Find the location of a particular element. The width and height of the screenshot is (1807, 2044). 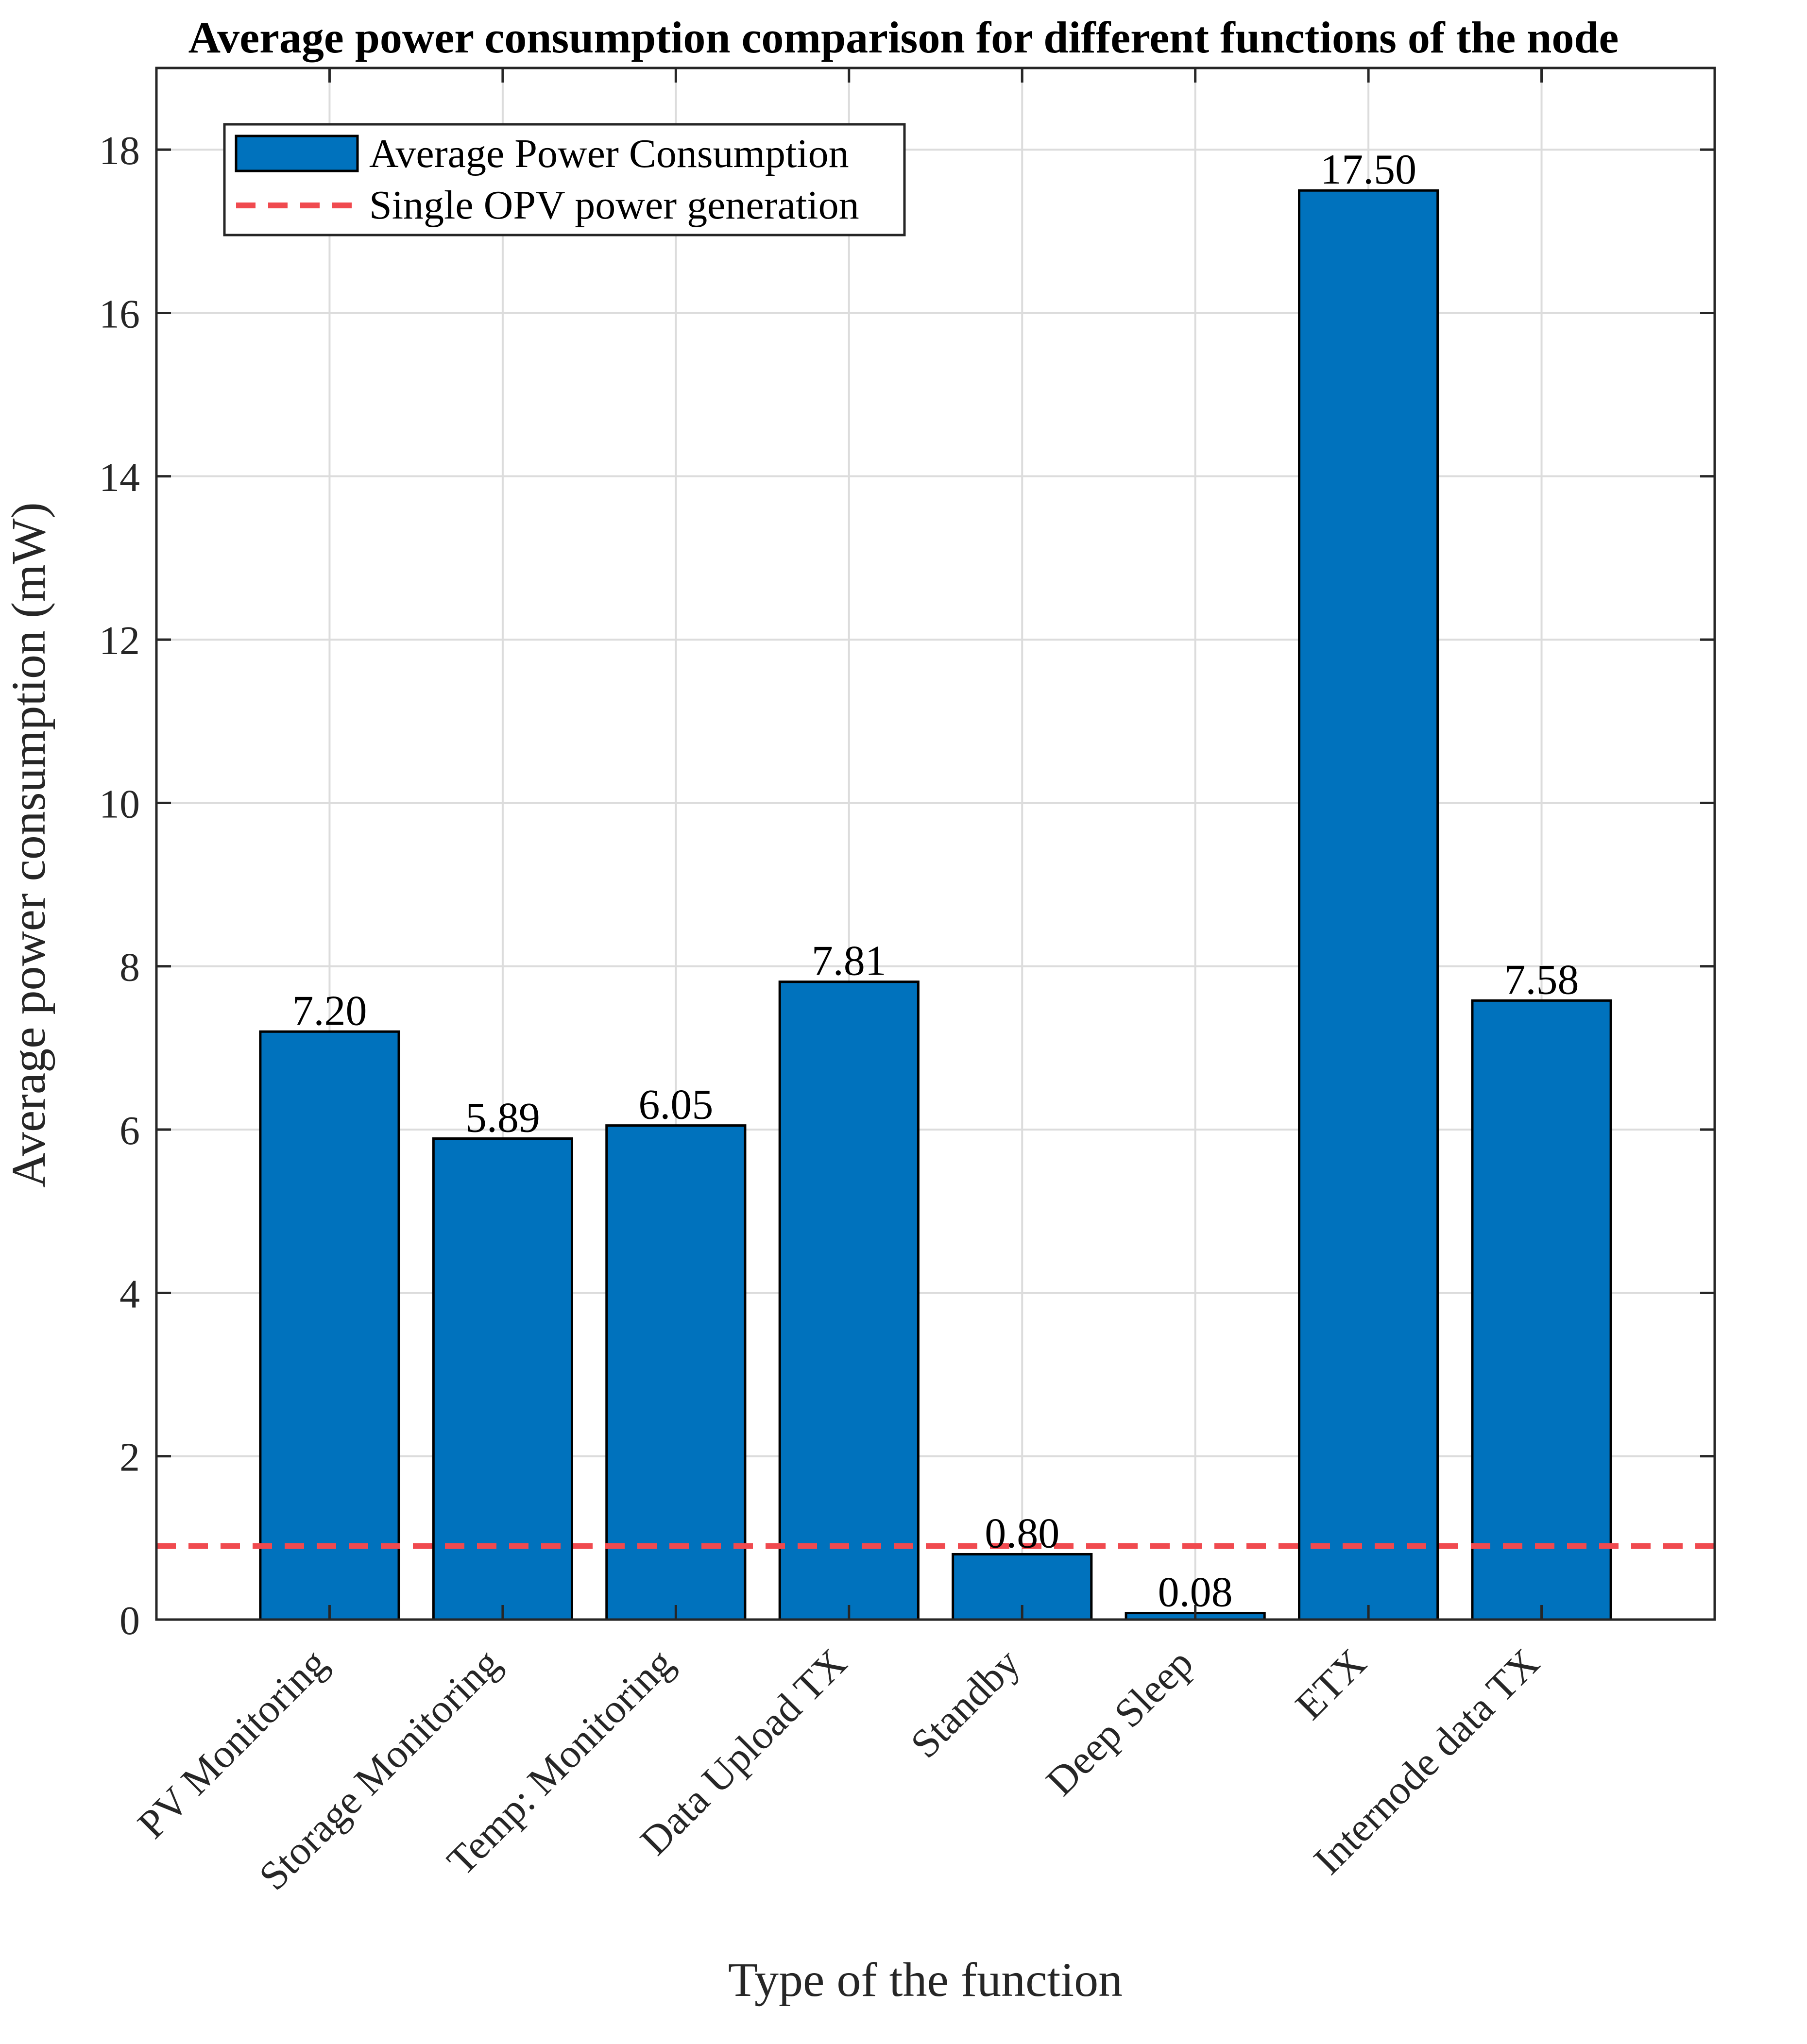

legend-label-reference: Single OPV power generation is located at coordinates (614, 205).